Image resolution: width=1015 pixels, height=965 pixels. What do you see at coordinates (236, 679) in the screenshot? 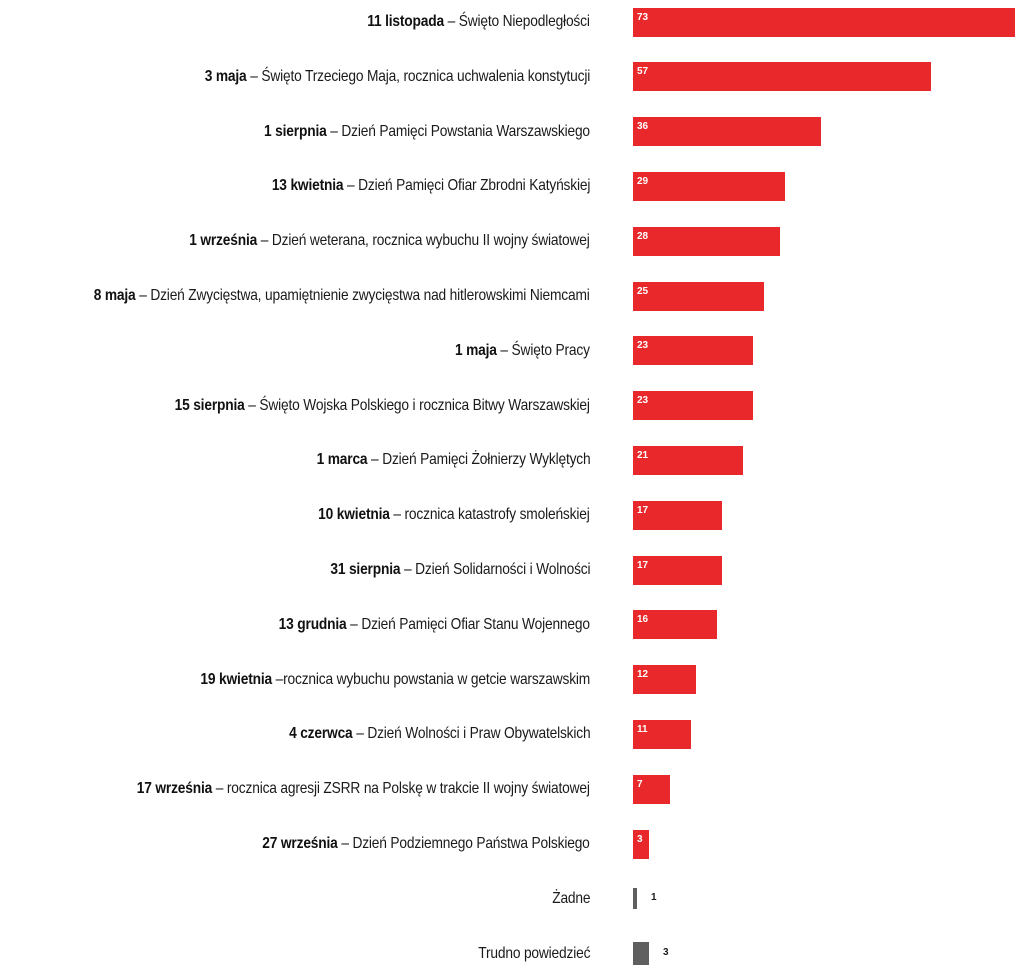
I see `category-date: 19 kwietnia` at bounding box center [236, 679].